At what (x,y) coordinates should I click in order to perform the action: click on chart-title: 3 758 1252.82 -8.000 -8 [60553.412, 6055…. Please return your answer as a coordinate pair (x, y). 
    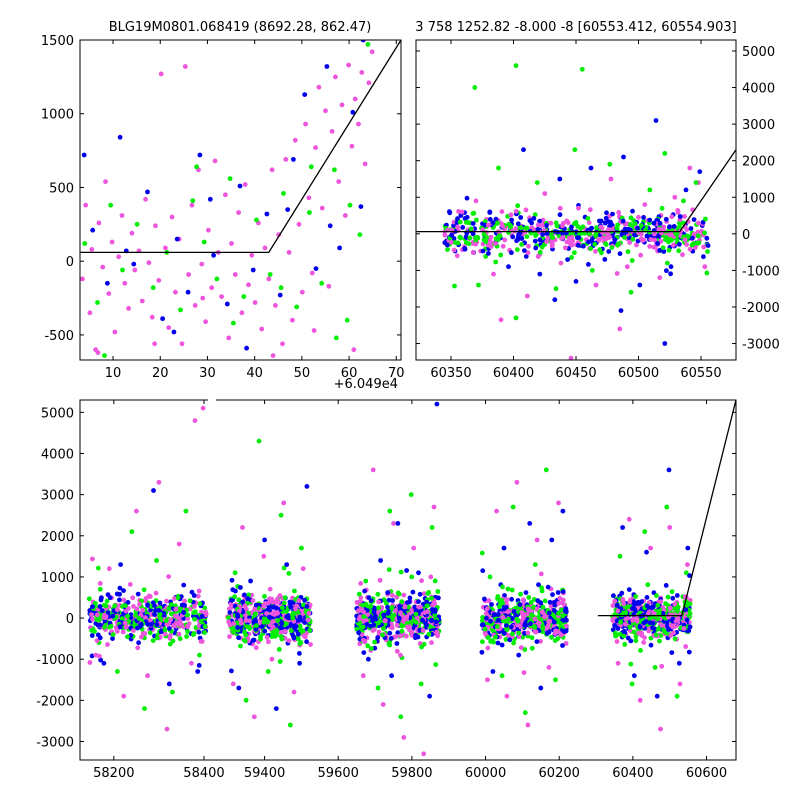
    Looking at the image, I should click on (575, 27).